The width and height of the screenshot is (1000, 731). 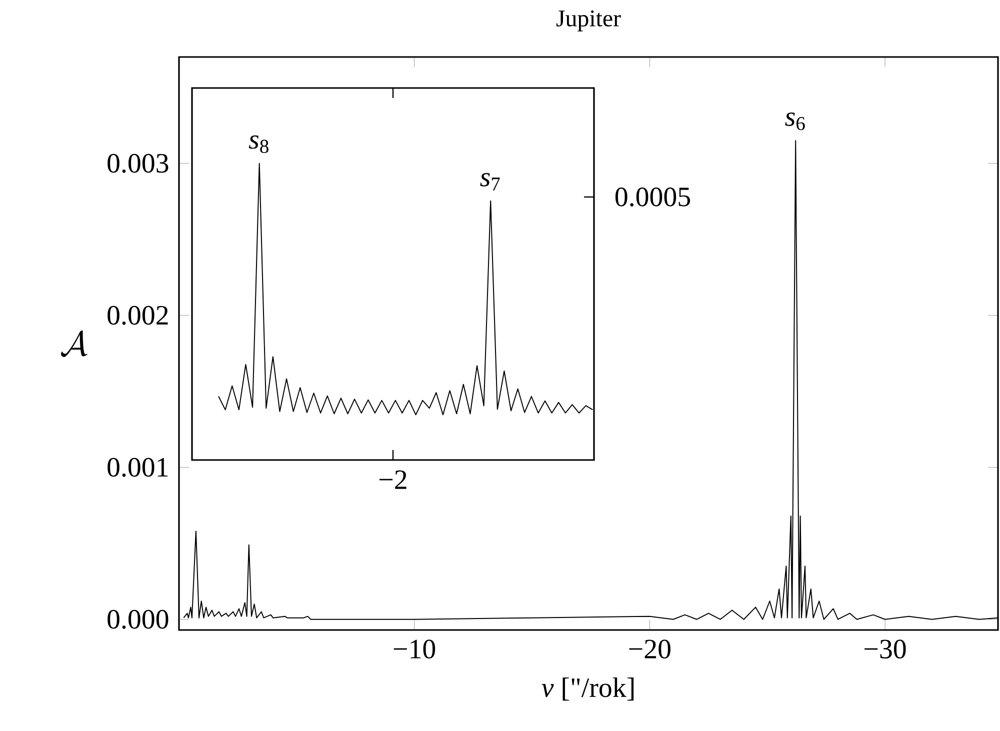 What do you see at coordinates (795, 121) in the screenshot?
I see `annotation: s$_{6}$` at bounding box center [795, 121].